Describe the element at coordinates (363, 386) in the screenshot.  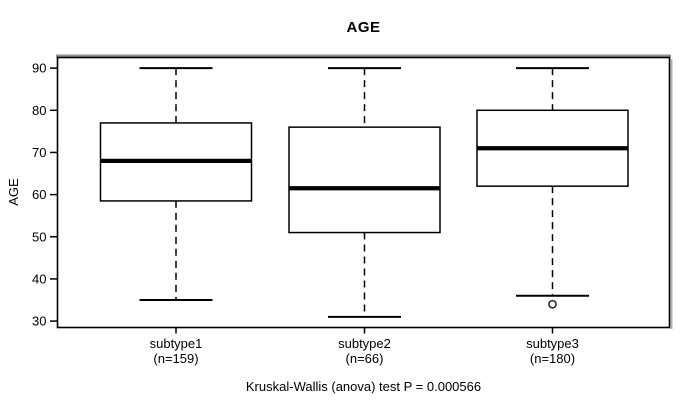
I see `stat-test-annotation: Kruskal-Wallis (anova) test P = 0.000566` at that location.